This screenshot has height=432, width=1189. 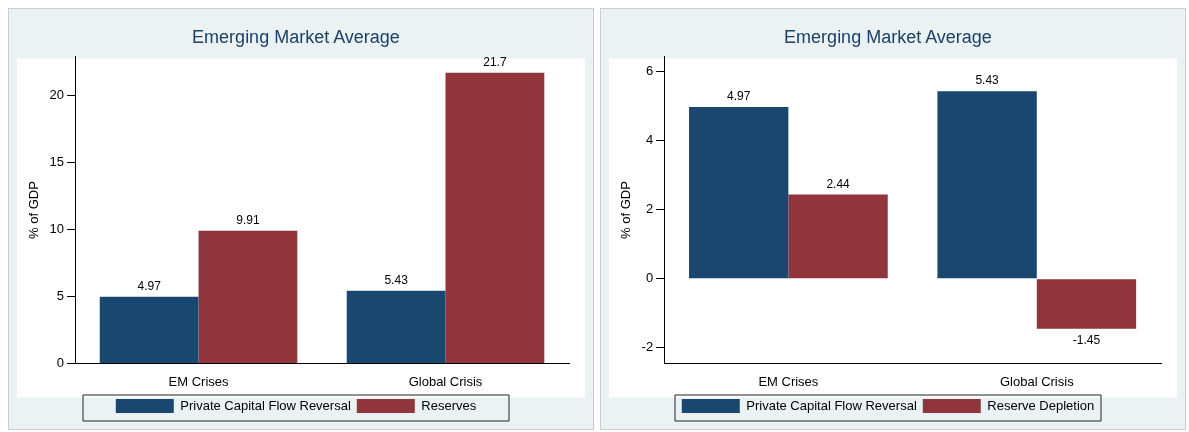 What do you see at coordinates (647, 347) in the screenshot?
I see `y-tick-label: -2` at bounding box center [647, 347].